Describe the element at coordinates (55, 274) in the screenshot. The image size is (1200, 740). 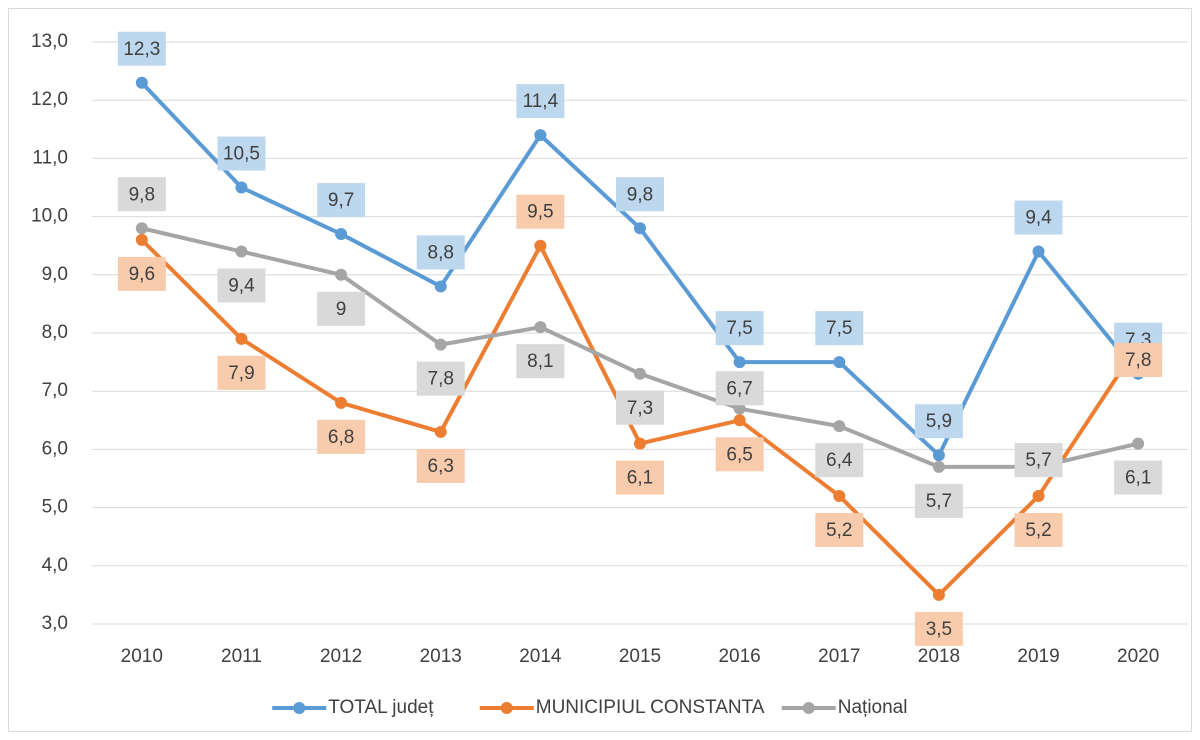
I see `y-tick-label: 9,0` at that location.